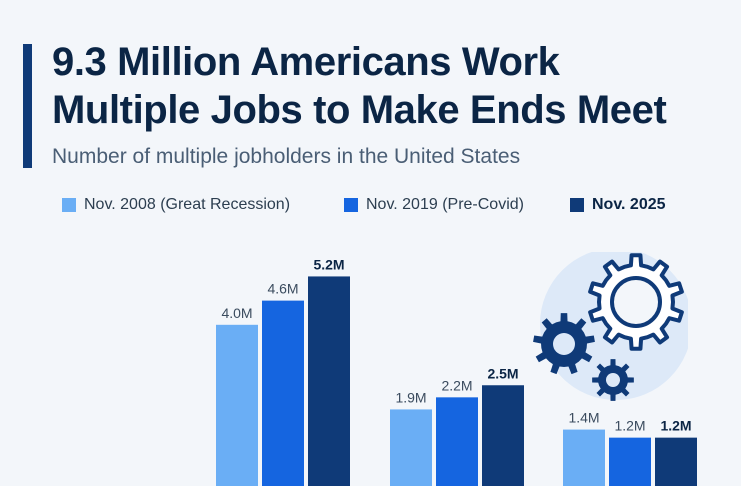 Image resolution: width=741 pixels, height=486 pixels. I want to click on data-label-2019-group-3: 1.2M, so click(629, 426).